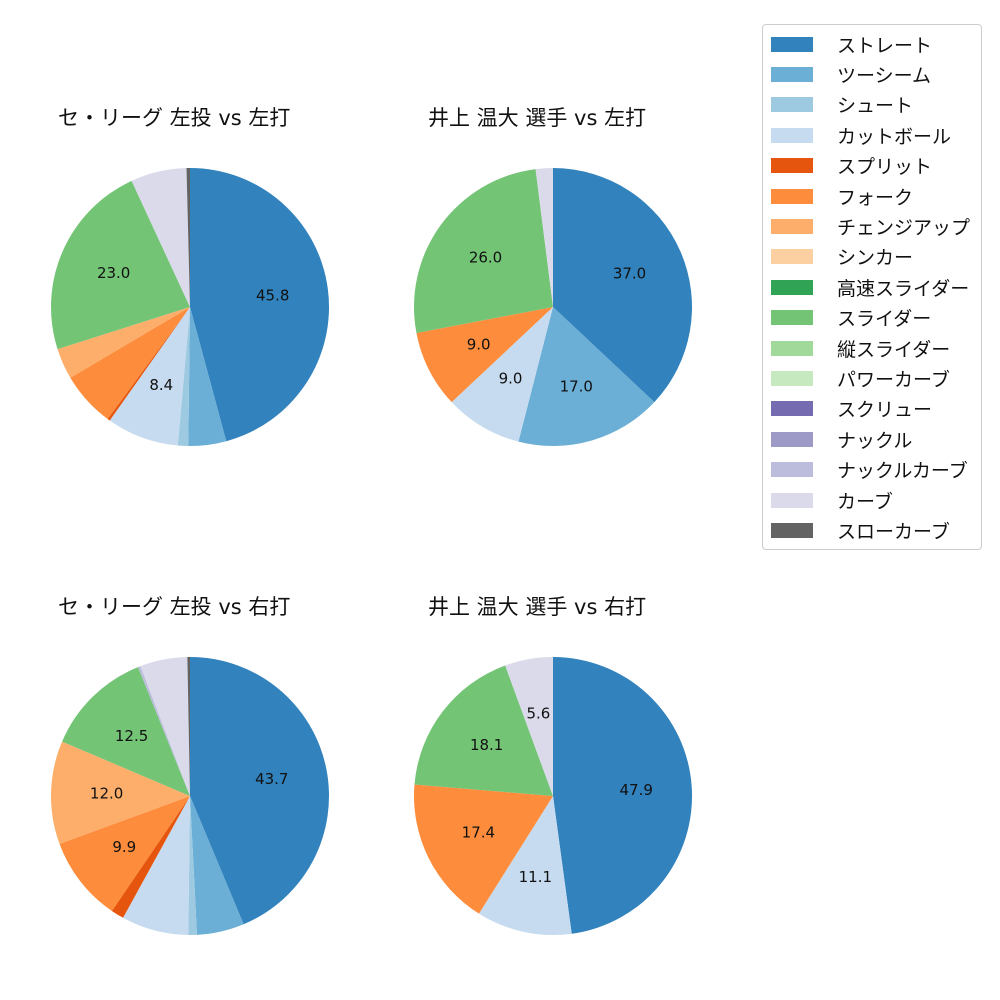  I want to click on pie-chart: 45.8 8.4 23.0, so click(190, 307).